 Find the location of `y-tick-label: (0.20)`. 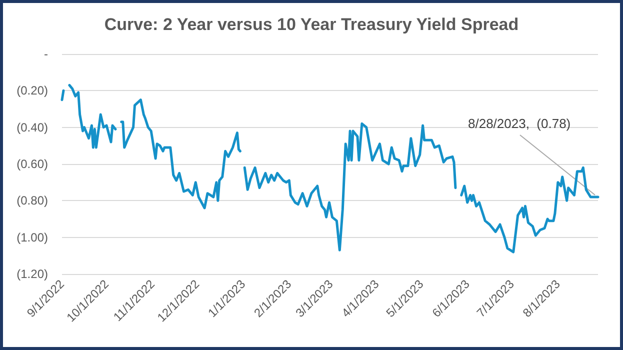

y-tick-label: (0.20) is located at coordinates (32, 91).